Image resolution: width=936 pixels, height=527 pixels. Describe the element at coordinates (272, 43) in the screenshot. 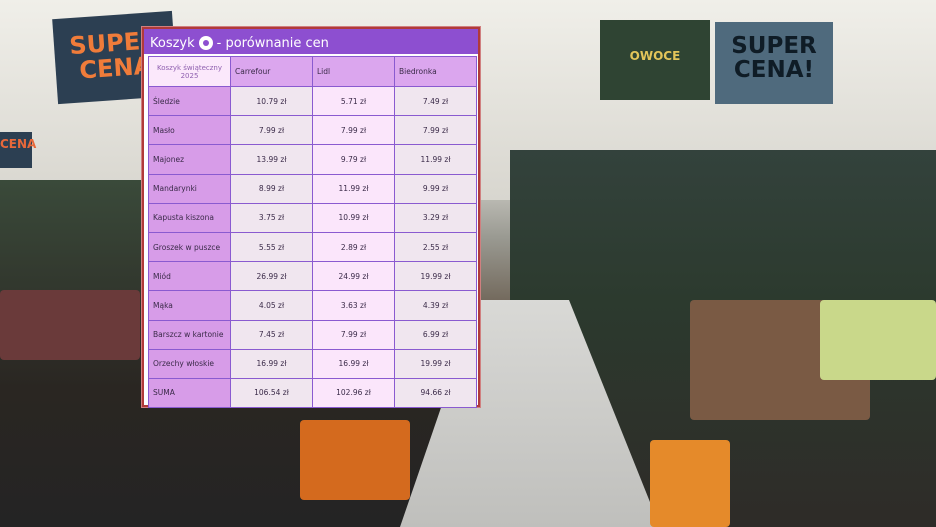

I see `panel-title-suffix: - porównanie cen` at that location.